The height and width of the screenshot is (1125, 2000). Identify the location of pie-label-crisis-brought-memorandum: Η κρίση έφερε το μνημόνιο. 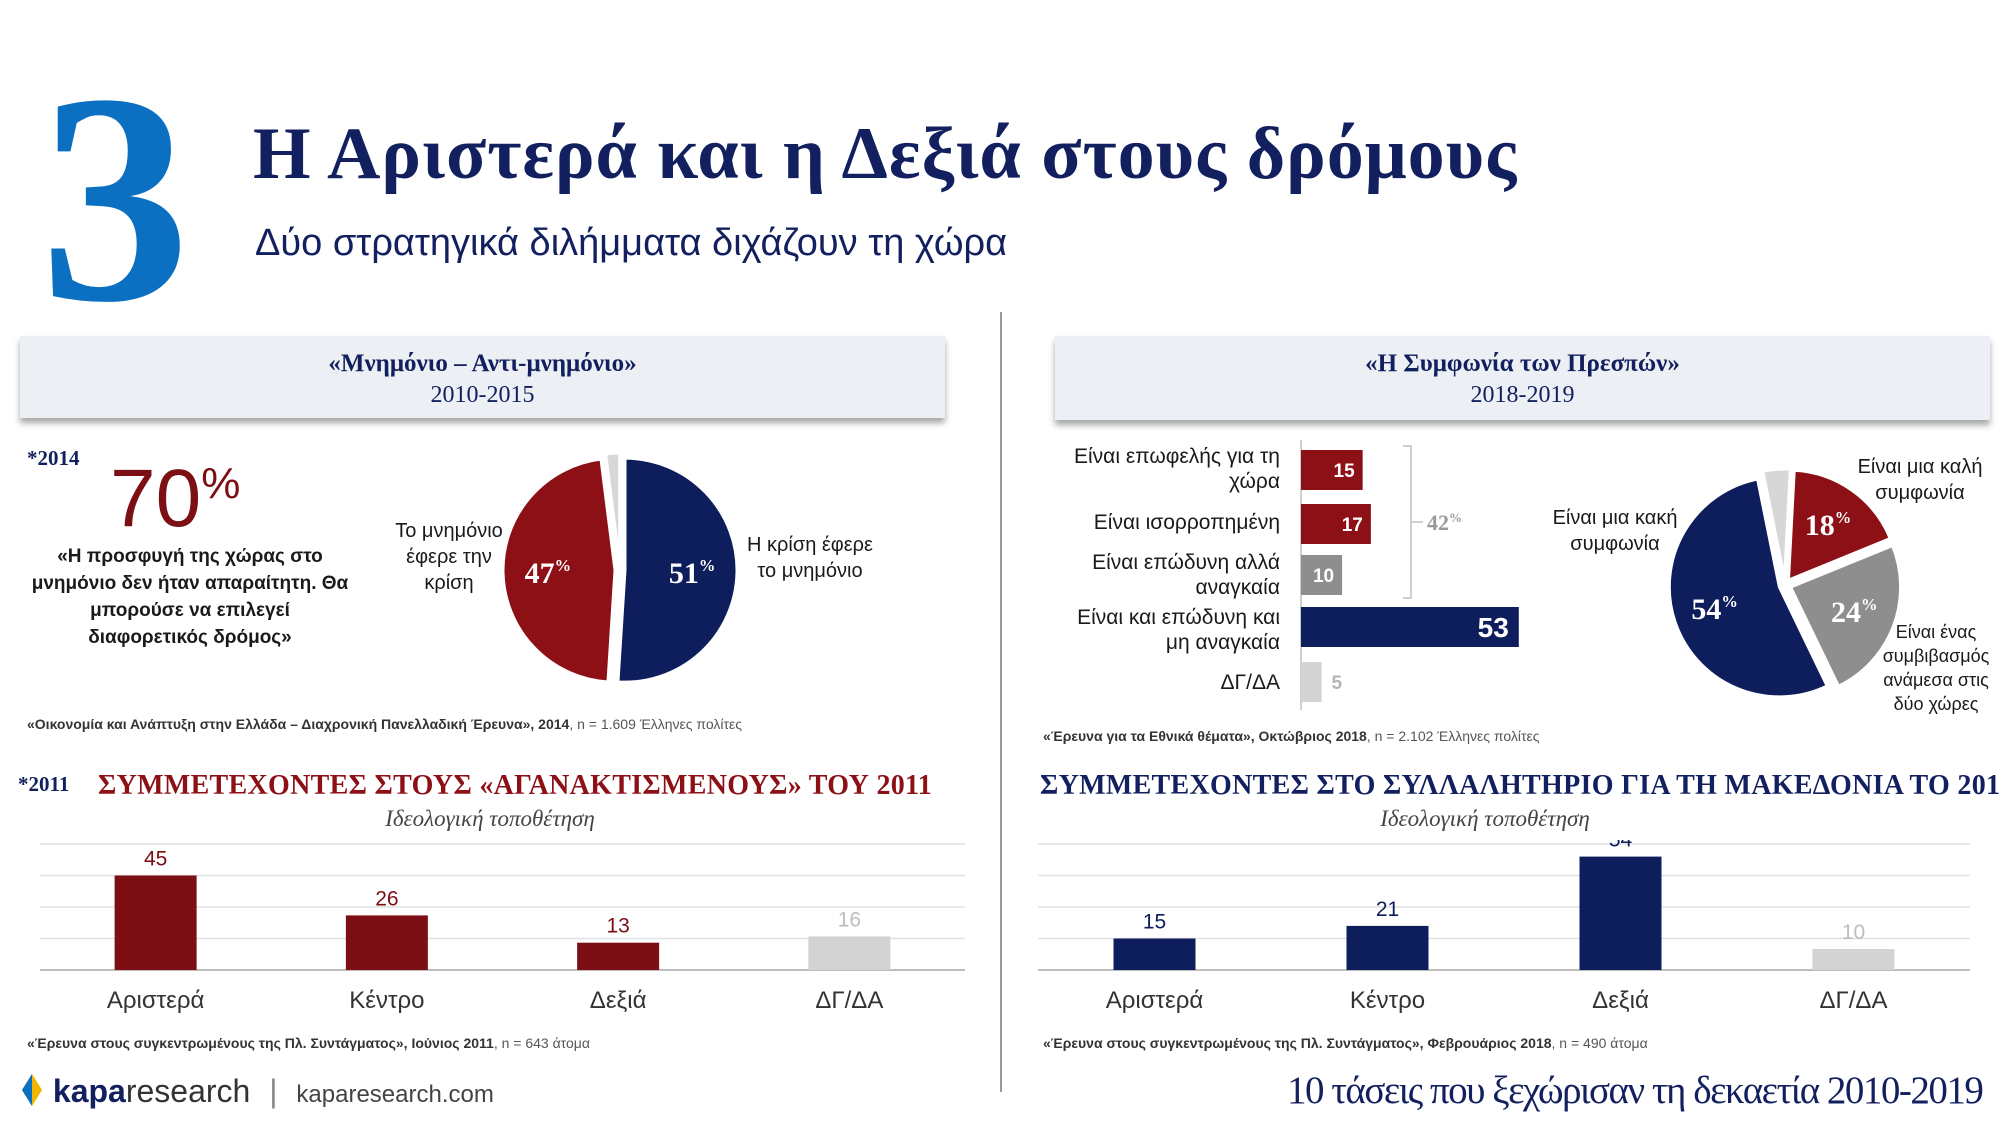
(810, 558).